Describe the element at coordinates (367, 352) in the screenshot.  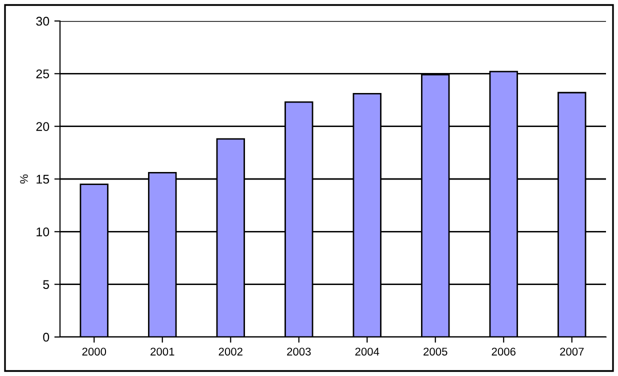
I see `x-tick-label: 2004` at that location.